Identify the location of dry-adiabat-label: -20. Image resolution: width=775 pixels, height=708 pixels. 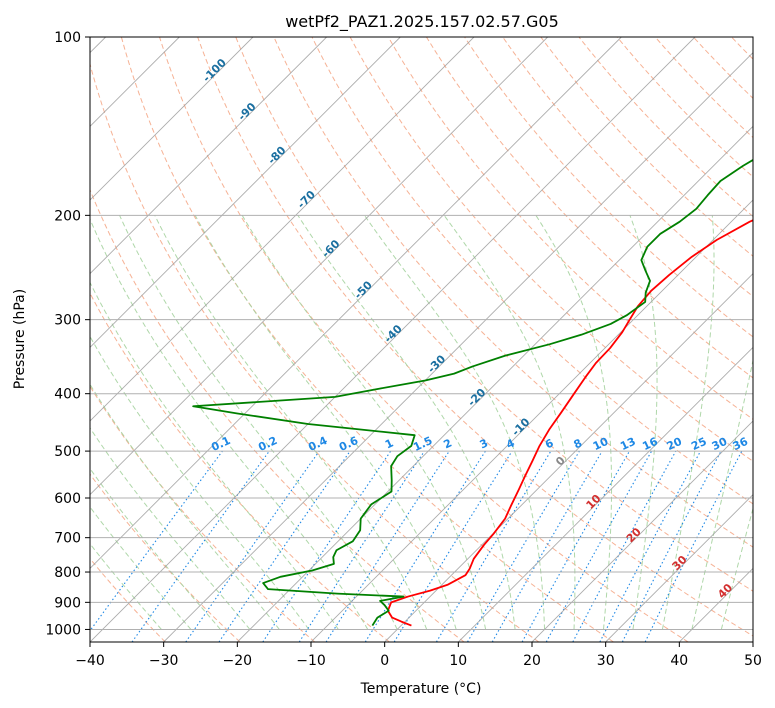
(476, 397).